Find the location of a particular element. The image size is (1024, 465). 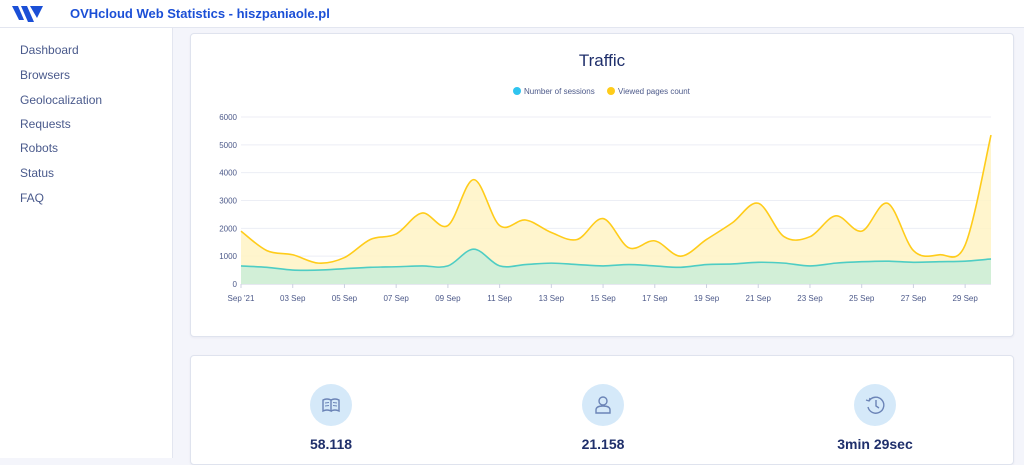

stat-duration: 3min 29sec is located at coordinates (875, 404).